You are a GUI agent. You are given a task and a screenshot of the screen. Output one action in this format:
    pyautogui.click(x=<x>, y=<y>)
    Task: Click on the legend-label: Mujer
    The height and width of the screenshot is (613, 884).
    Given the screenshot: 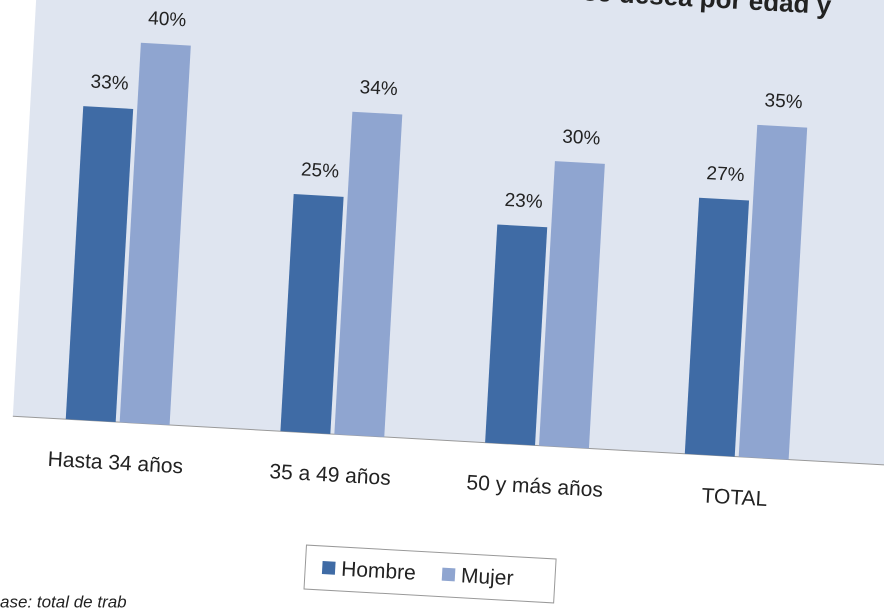 What is the action you would take?
    pyautogui.click(x=487, y=577)
    